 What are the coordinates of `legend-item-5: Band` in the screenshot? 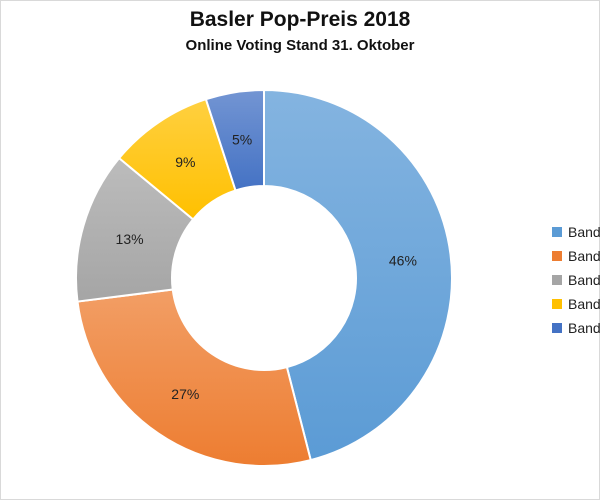 It's located at (576, 328).